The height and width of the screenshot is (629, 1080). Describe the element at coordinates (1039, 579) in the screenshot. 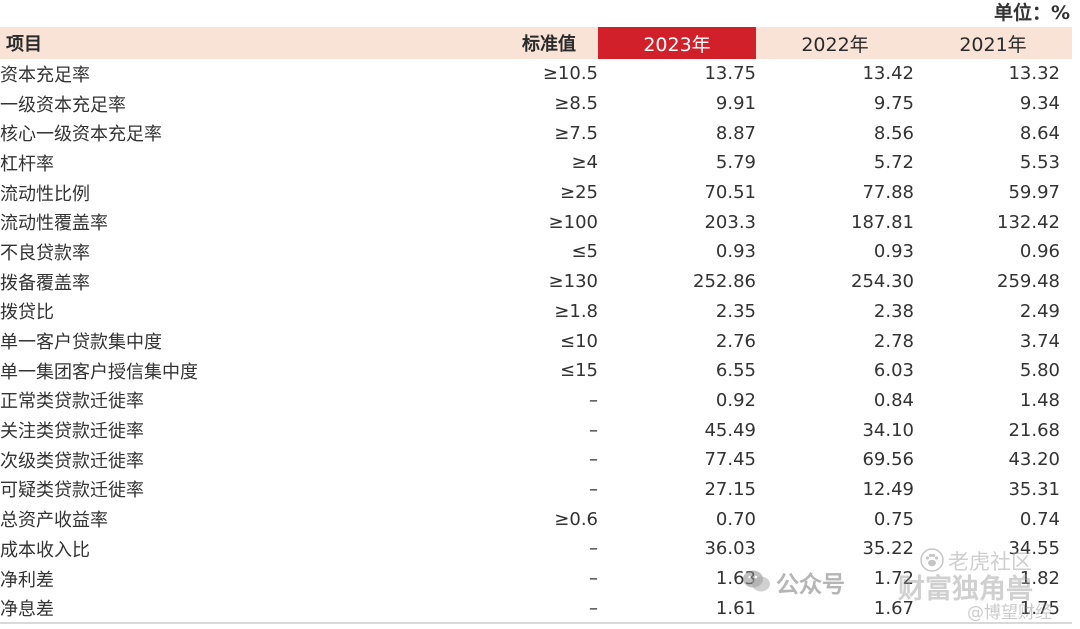

I see `row-value-2021: 1.82` at that location.